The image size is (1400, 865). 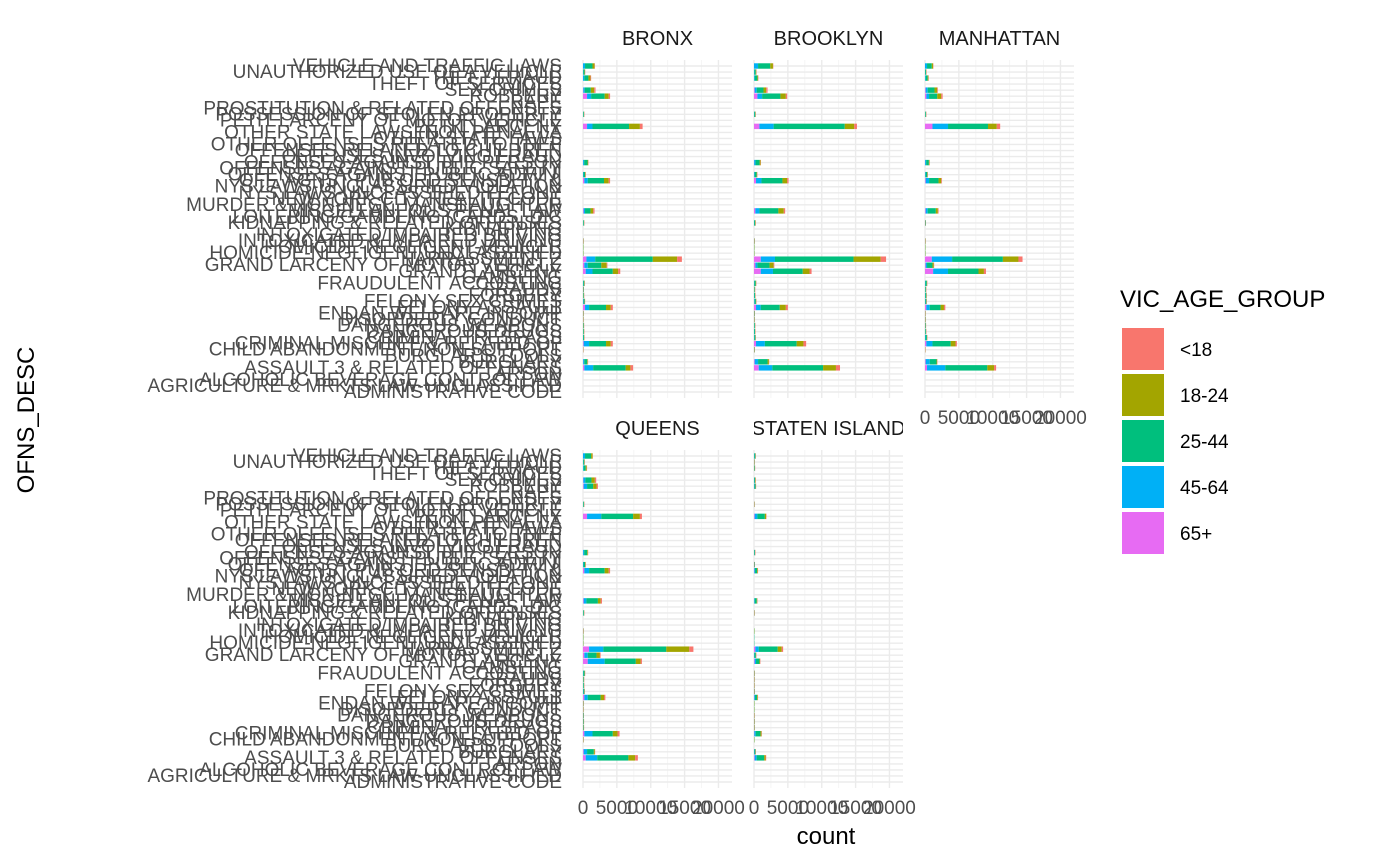 I want to click on category-label: KIDNAPPING, so click(x=503, y=619).